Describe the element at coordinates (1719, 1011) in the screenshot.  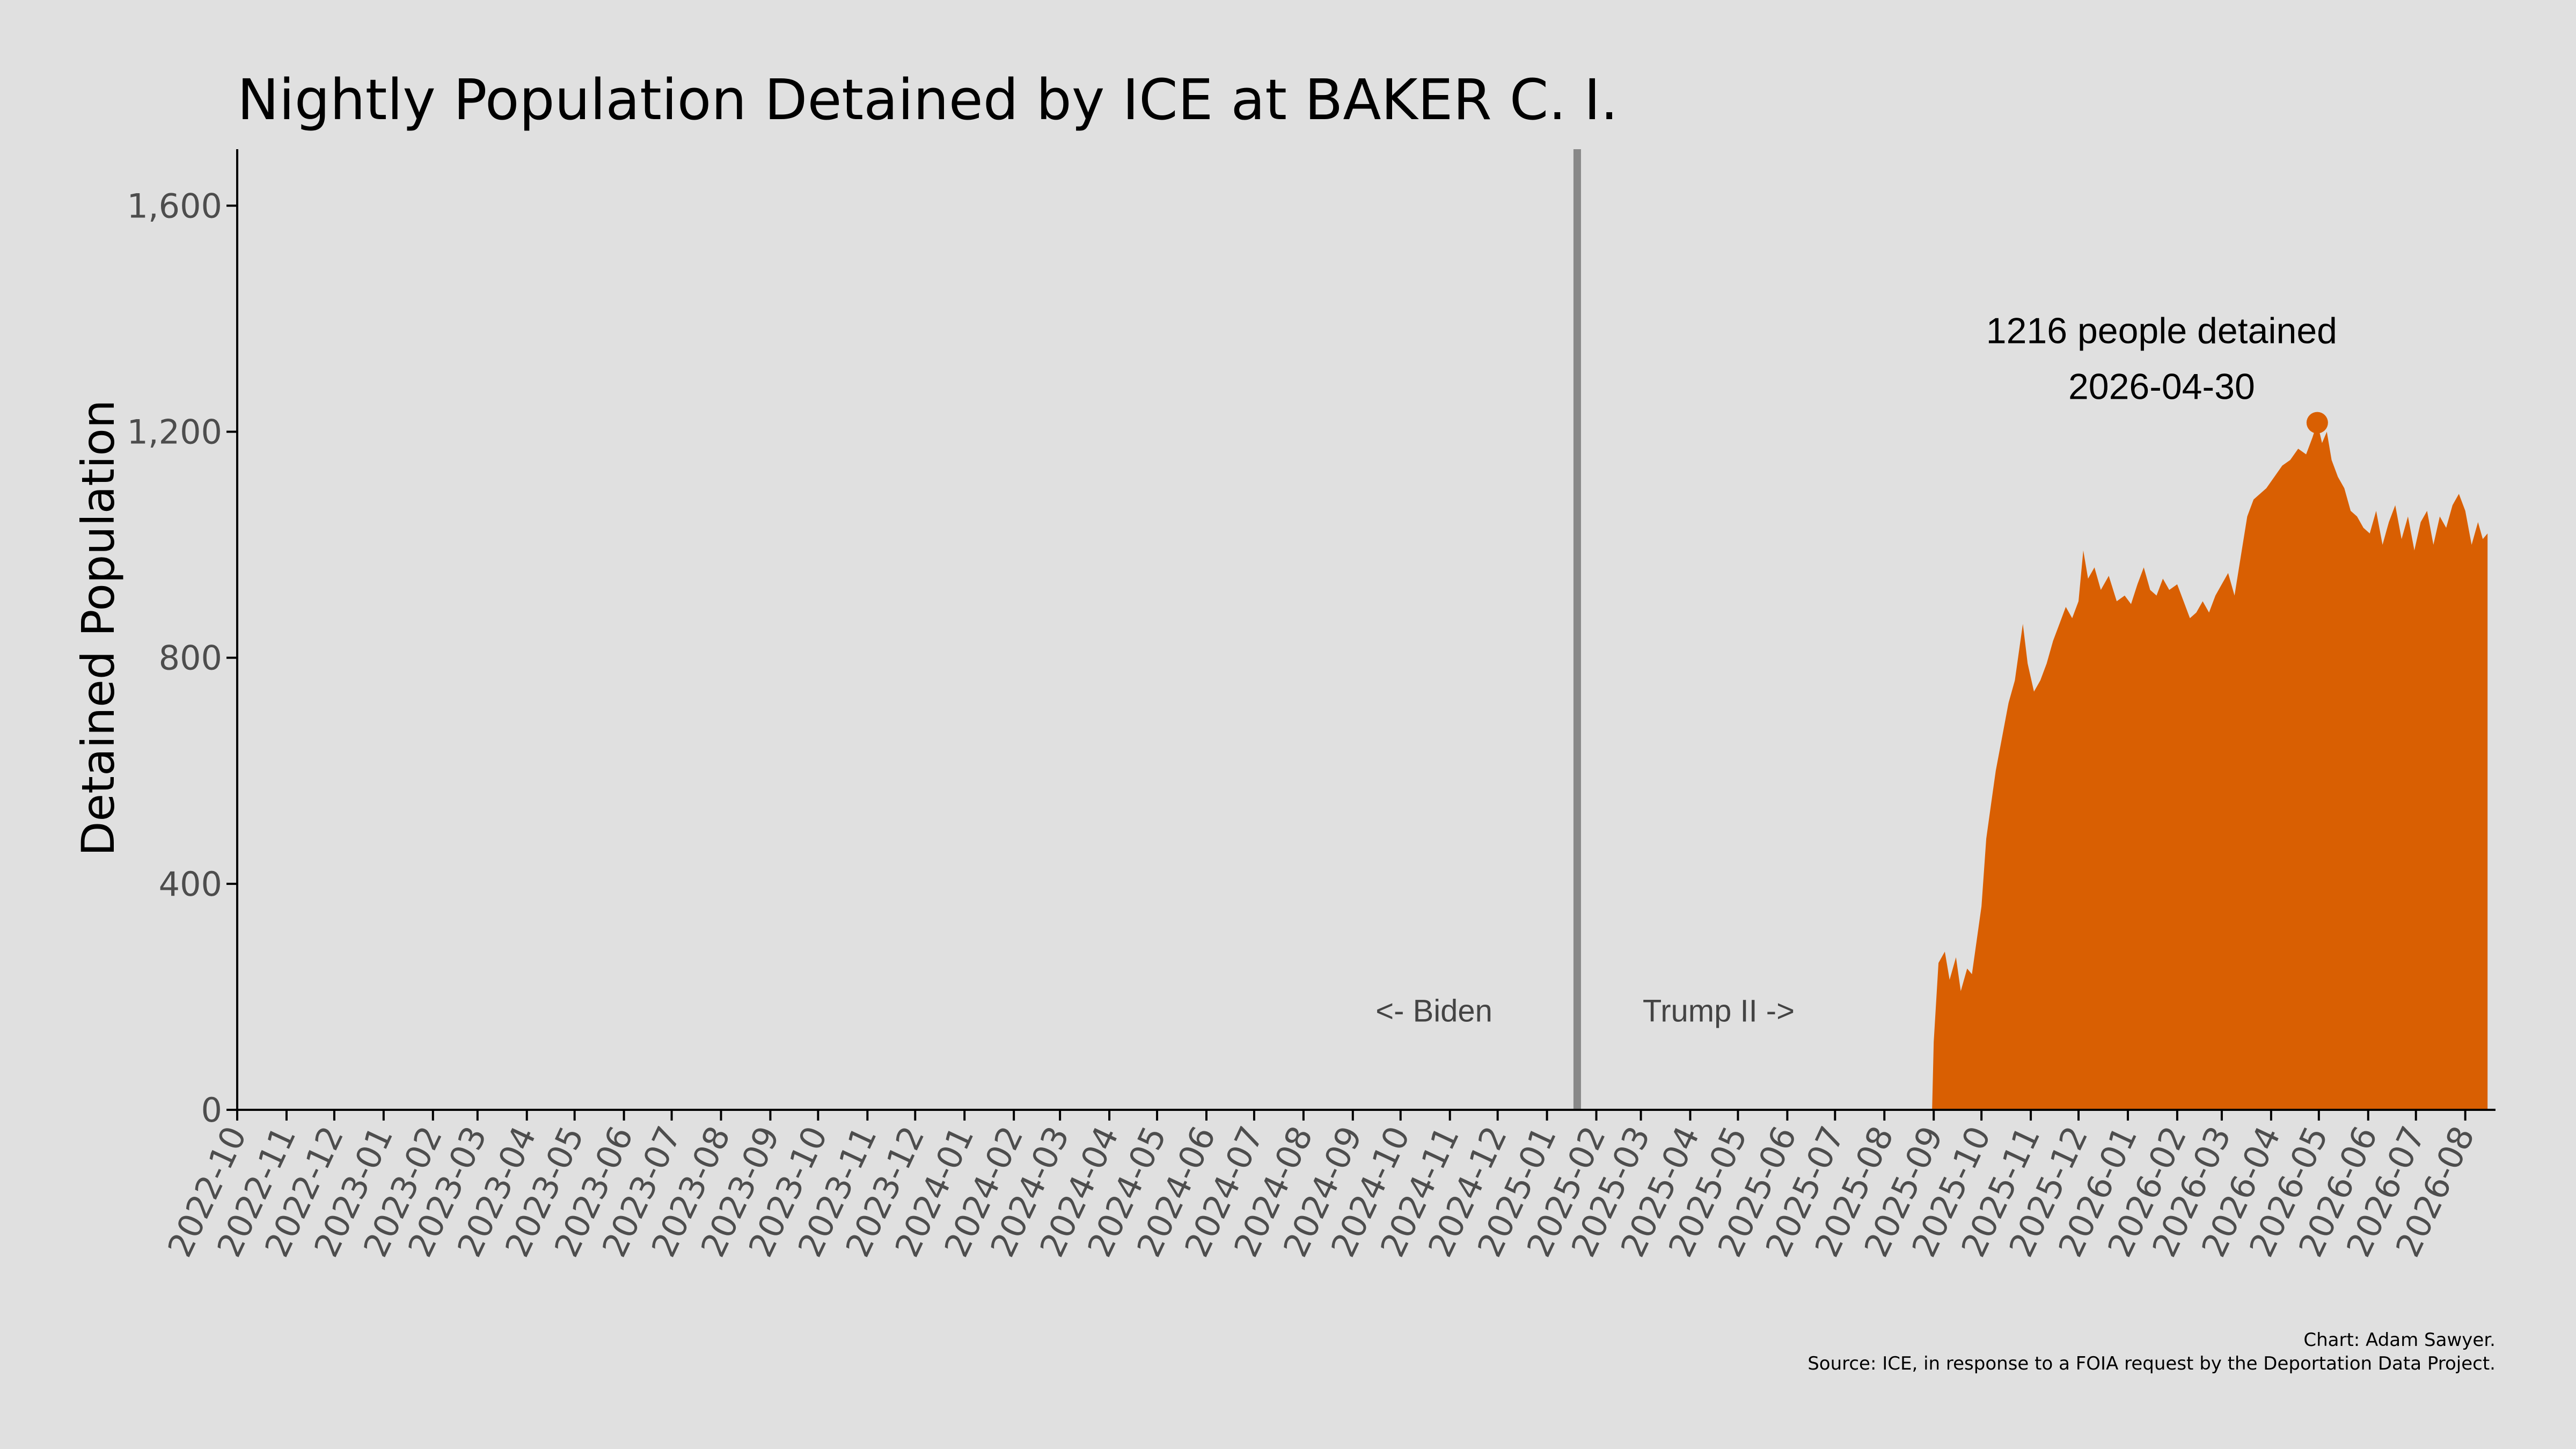
I see `trump-period-label: Trump II ->` at that location.